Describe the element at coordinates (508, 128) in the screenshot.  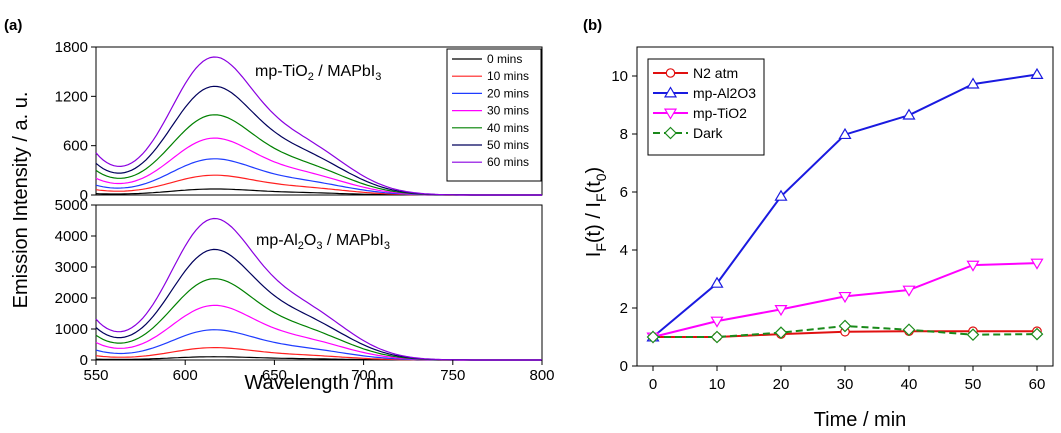
I see `legend-label: 40 mins` at that location.